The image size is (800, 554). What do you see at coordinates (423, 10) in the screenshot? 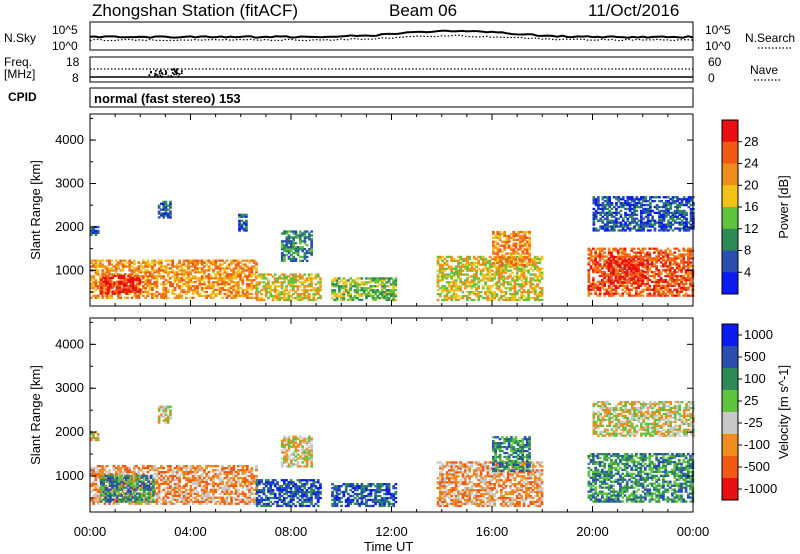
I see `beam-label: Beam 06` at bounding box center [423, 10].